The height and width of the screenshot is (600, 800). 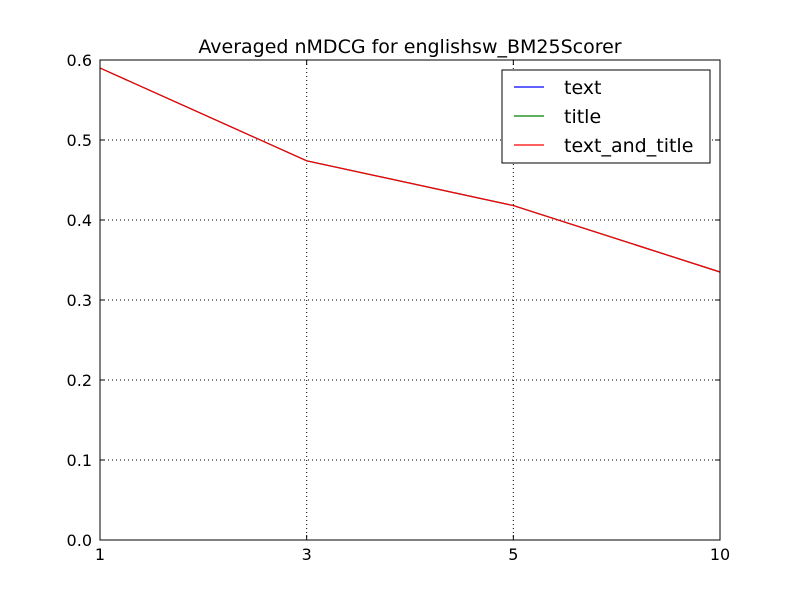 What do you see at coordinates (79, 380) in the screenshot?
I see `y-tick-label: 0.2` at bounding box center [79, 380].